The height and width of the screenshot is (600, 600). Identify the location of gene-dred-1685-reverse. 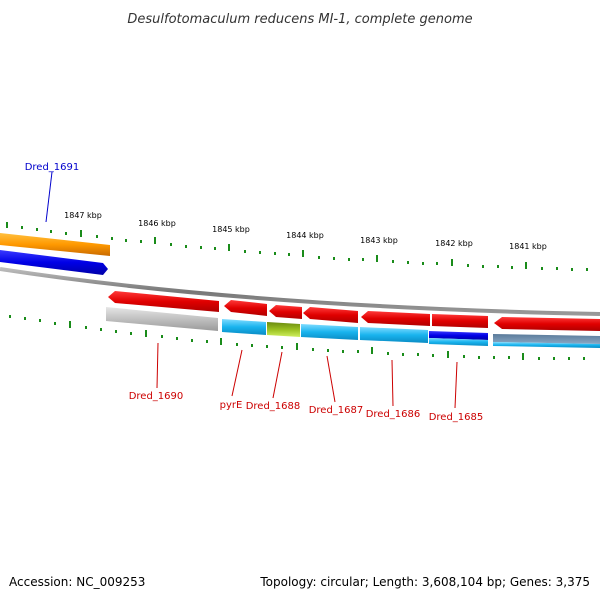
(460, 321).